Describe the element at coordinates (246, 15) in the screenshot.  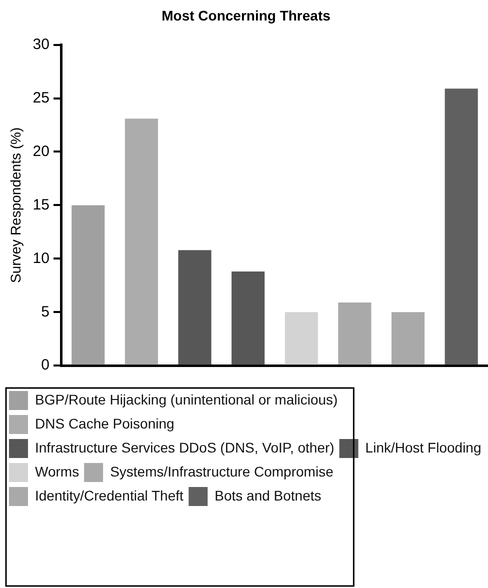
I see `chart-title: Most Concerning Threats` at that location.